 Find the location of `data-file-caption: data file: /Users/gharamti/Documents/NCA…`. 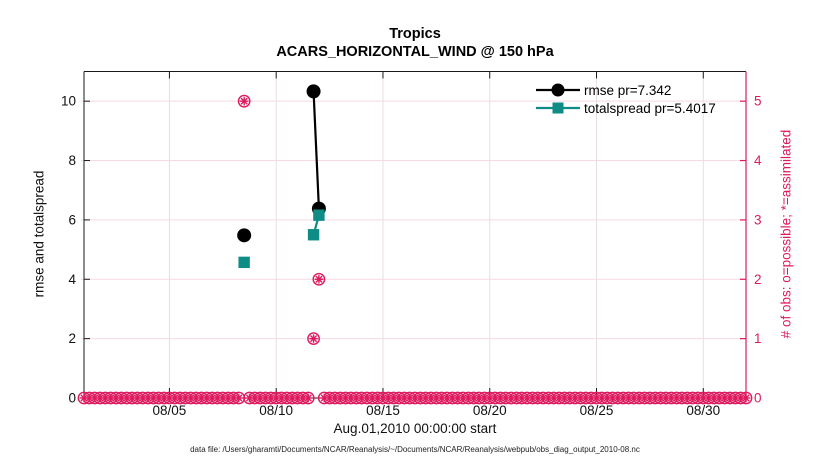

data-file-caption: data file: /Users/gharamti/Documents/NCA… is located at coordinates (415, 449).